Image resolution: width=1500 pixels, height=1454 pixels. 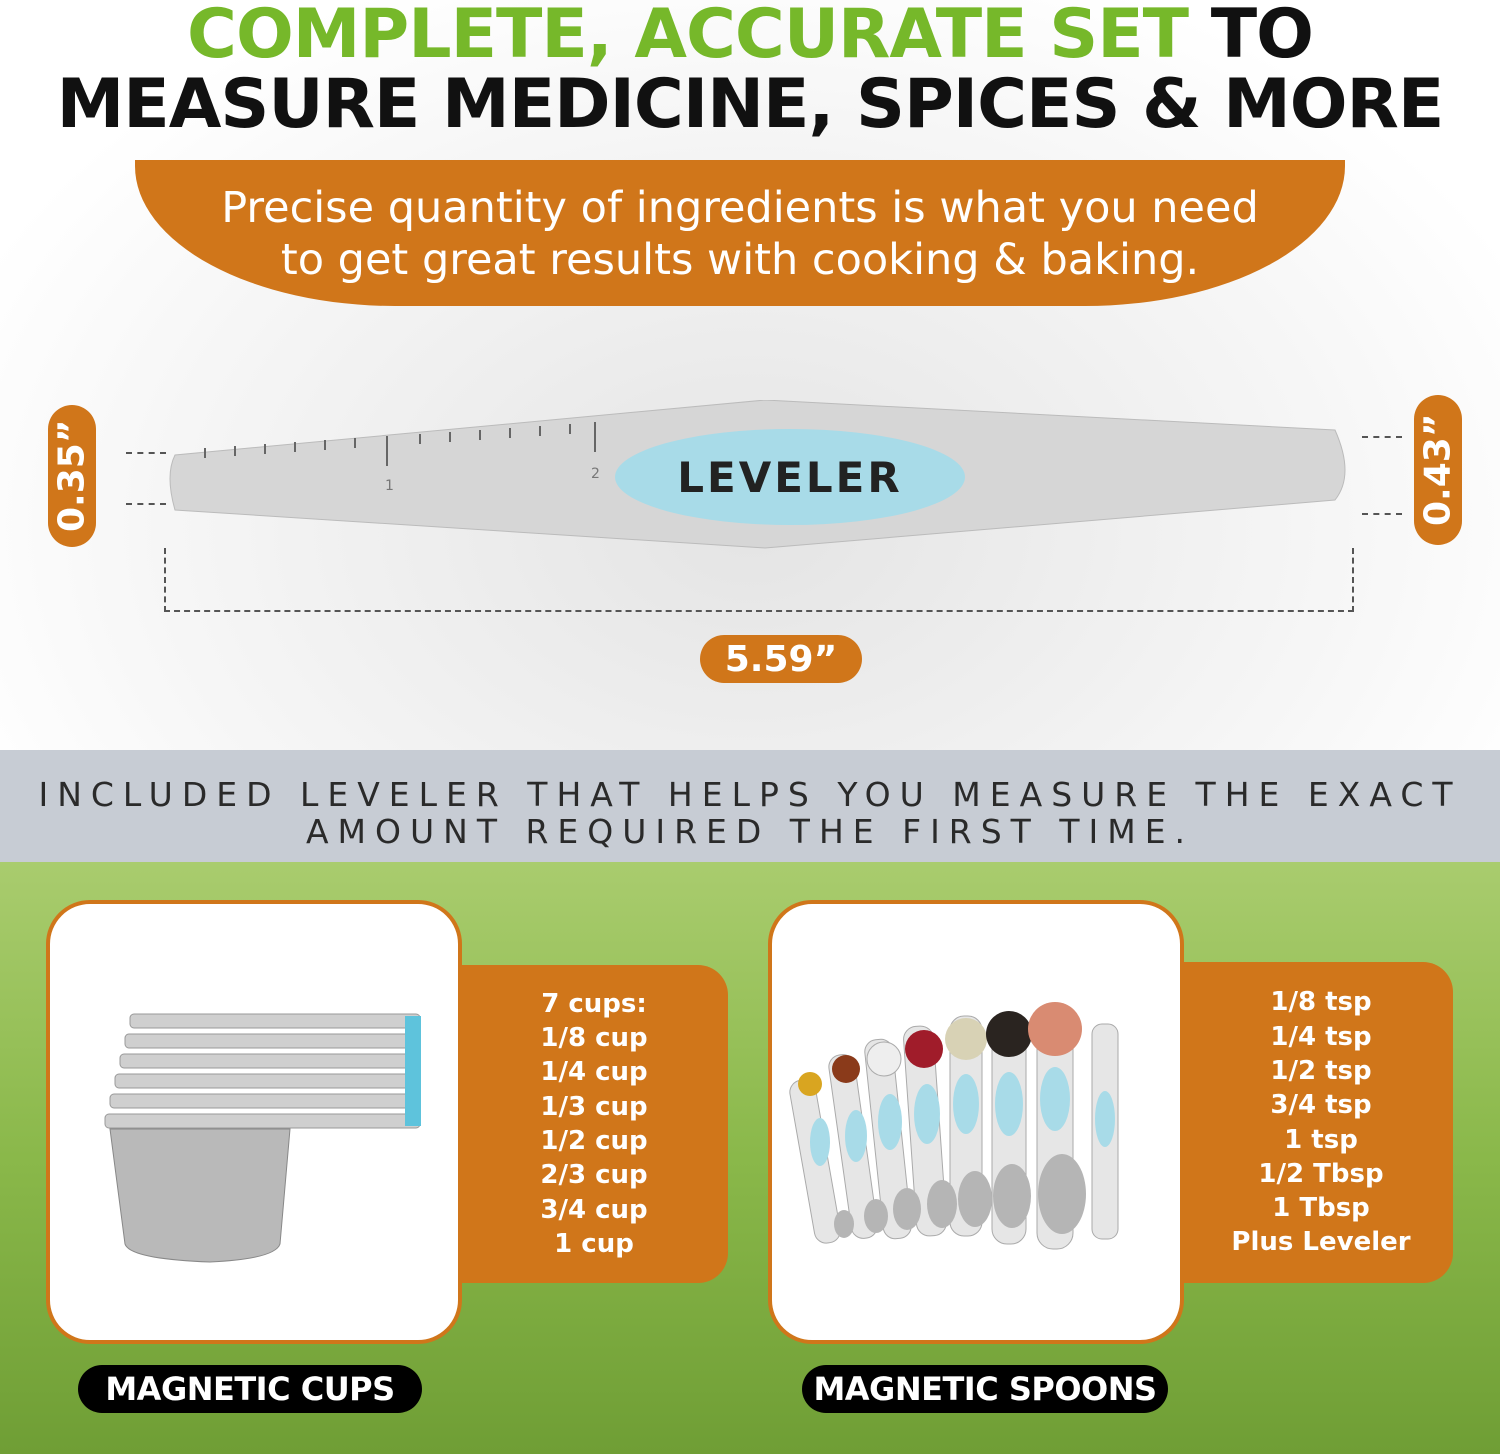 What do you see at coordinates (1321, 1139) in the screenshot?
I see `spoons-item: 1 tsp` at bounding box center [1321, 1139].